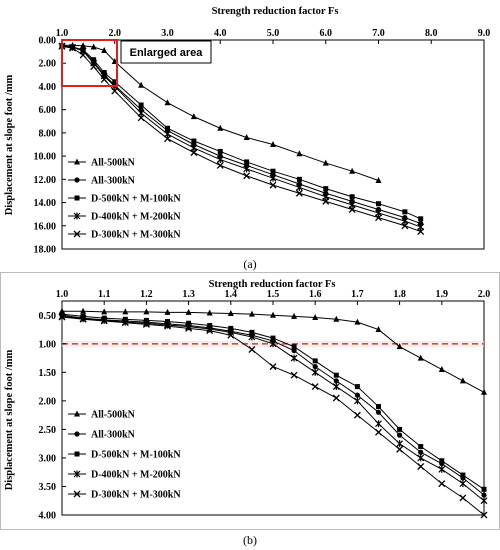 The height and width of the screenshot is (550, 500). I want to click on x-tick-label: 5.0, so click(273, 33).